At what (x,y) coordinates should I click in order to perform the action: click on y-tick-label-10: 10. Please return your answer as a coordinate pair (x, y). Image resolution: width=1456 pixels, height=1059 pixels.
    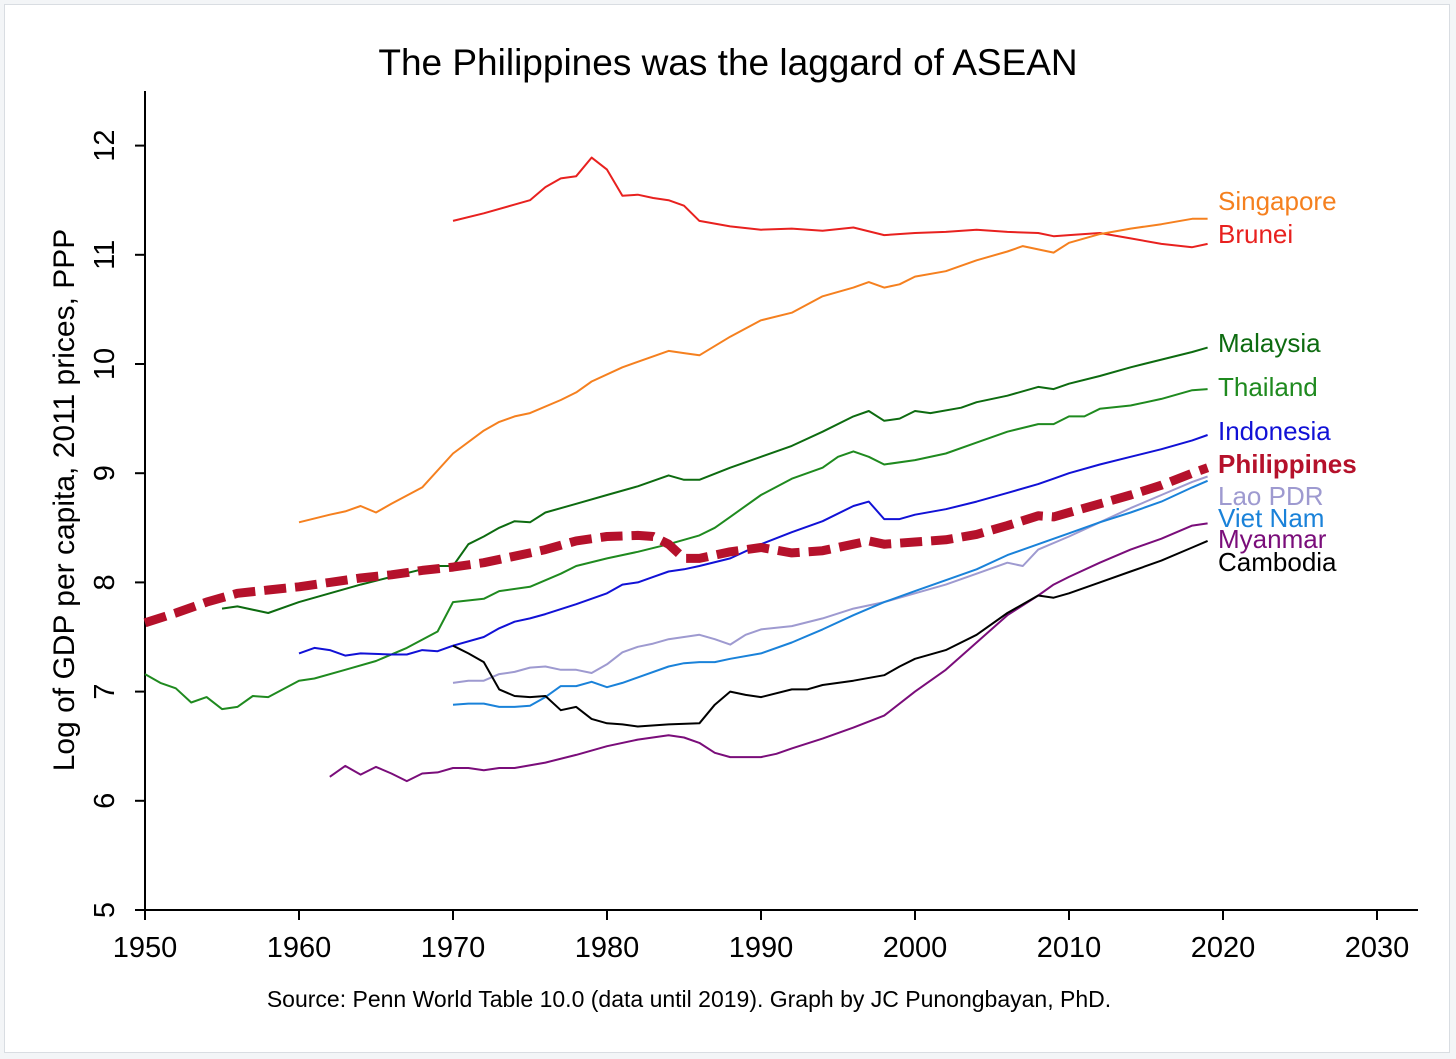
    Looking at the image, I should click on (105, 364).